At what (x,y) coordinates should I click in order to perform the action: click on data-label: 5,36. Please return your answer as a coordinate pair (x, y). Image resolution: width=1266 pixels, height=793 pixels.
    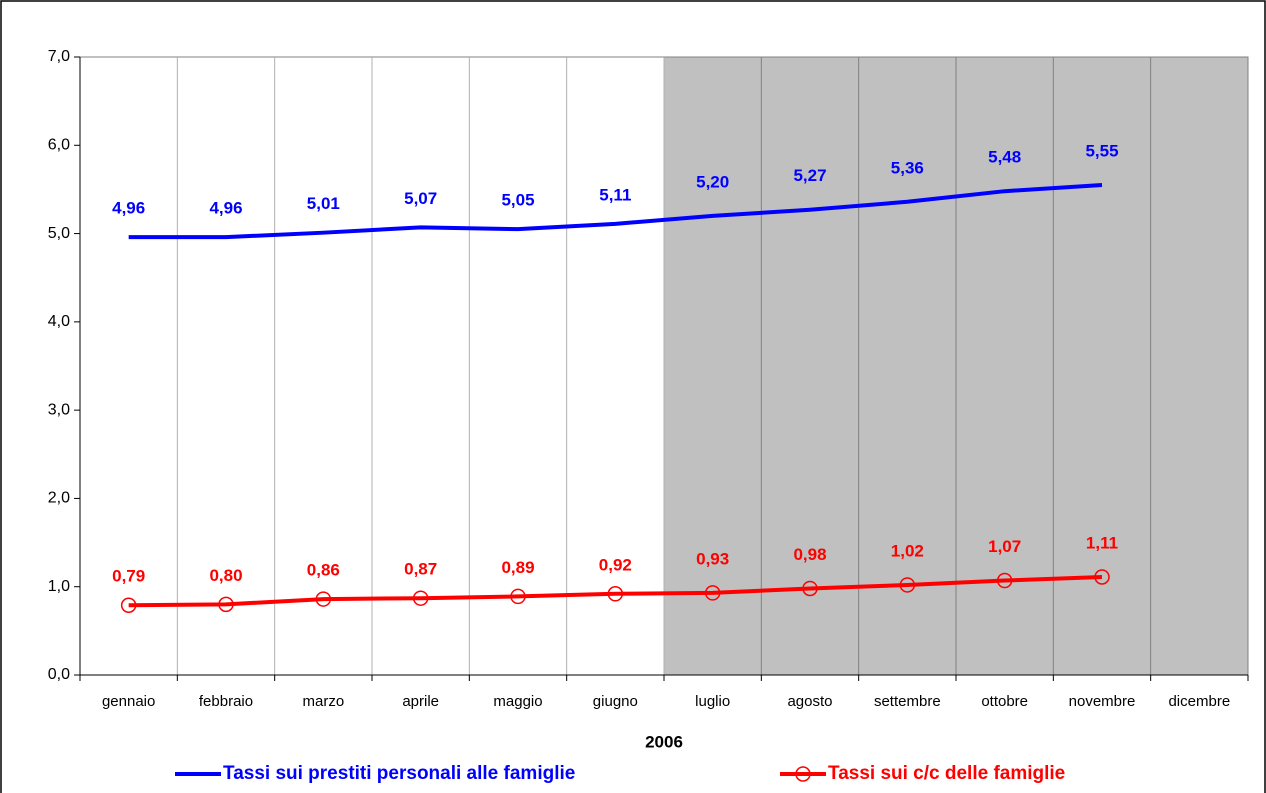
    Looking at the image, I should click on (907, 167).